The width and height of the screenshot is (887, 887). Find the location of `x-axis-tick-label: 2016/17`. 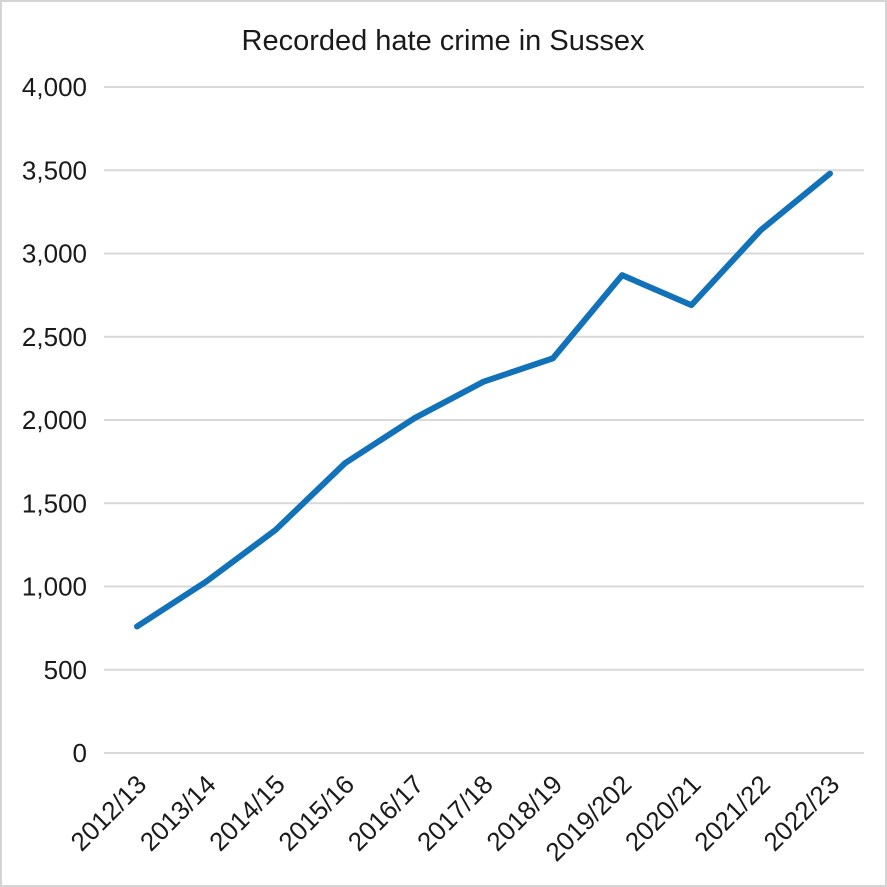

x-axis-tick-label: 2016/17 is located at coordinates (386, 813).